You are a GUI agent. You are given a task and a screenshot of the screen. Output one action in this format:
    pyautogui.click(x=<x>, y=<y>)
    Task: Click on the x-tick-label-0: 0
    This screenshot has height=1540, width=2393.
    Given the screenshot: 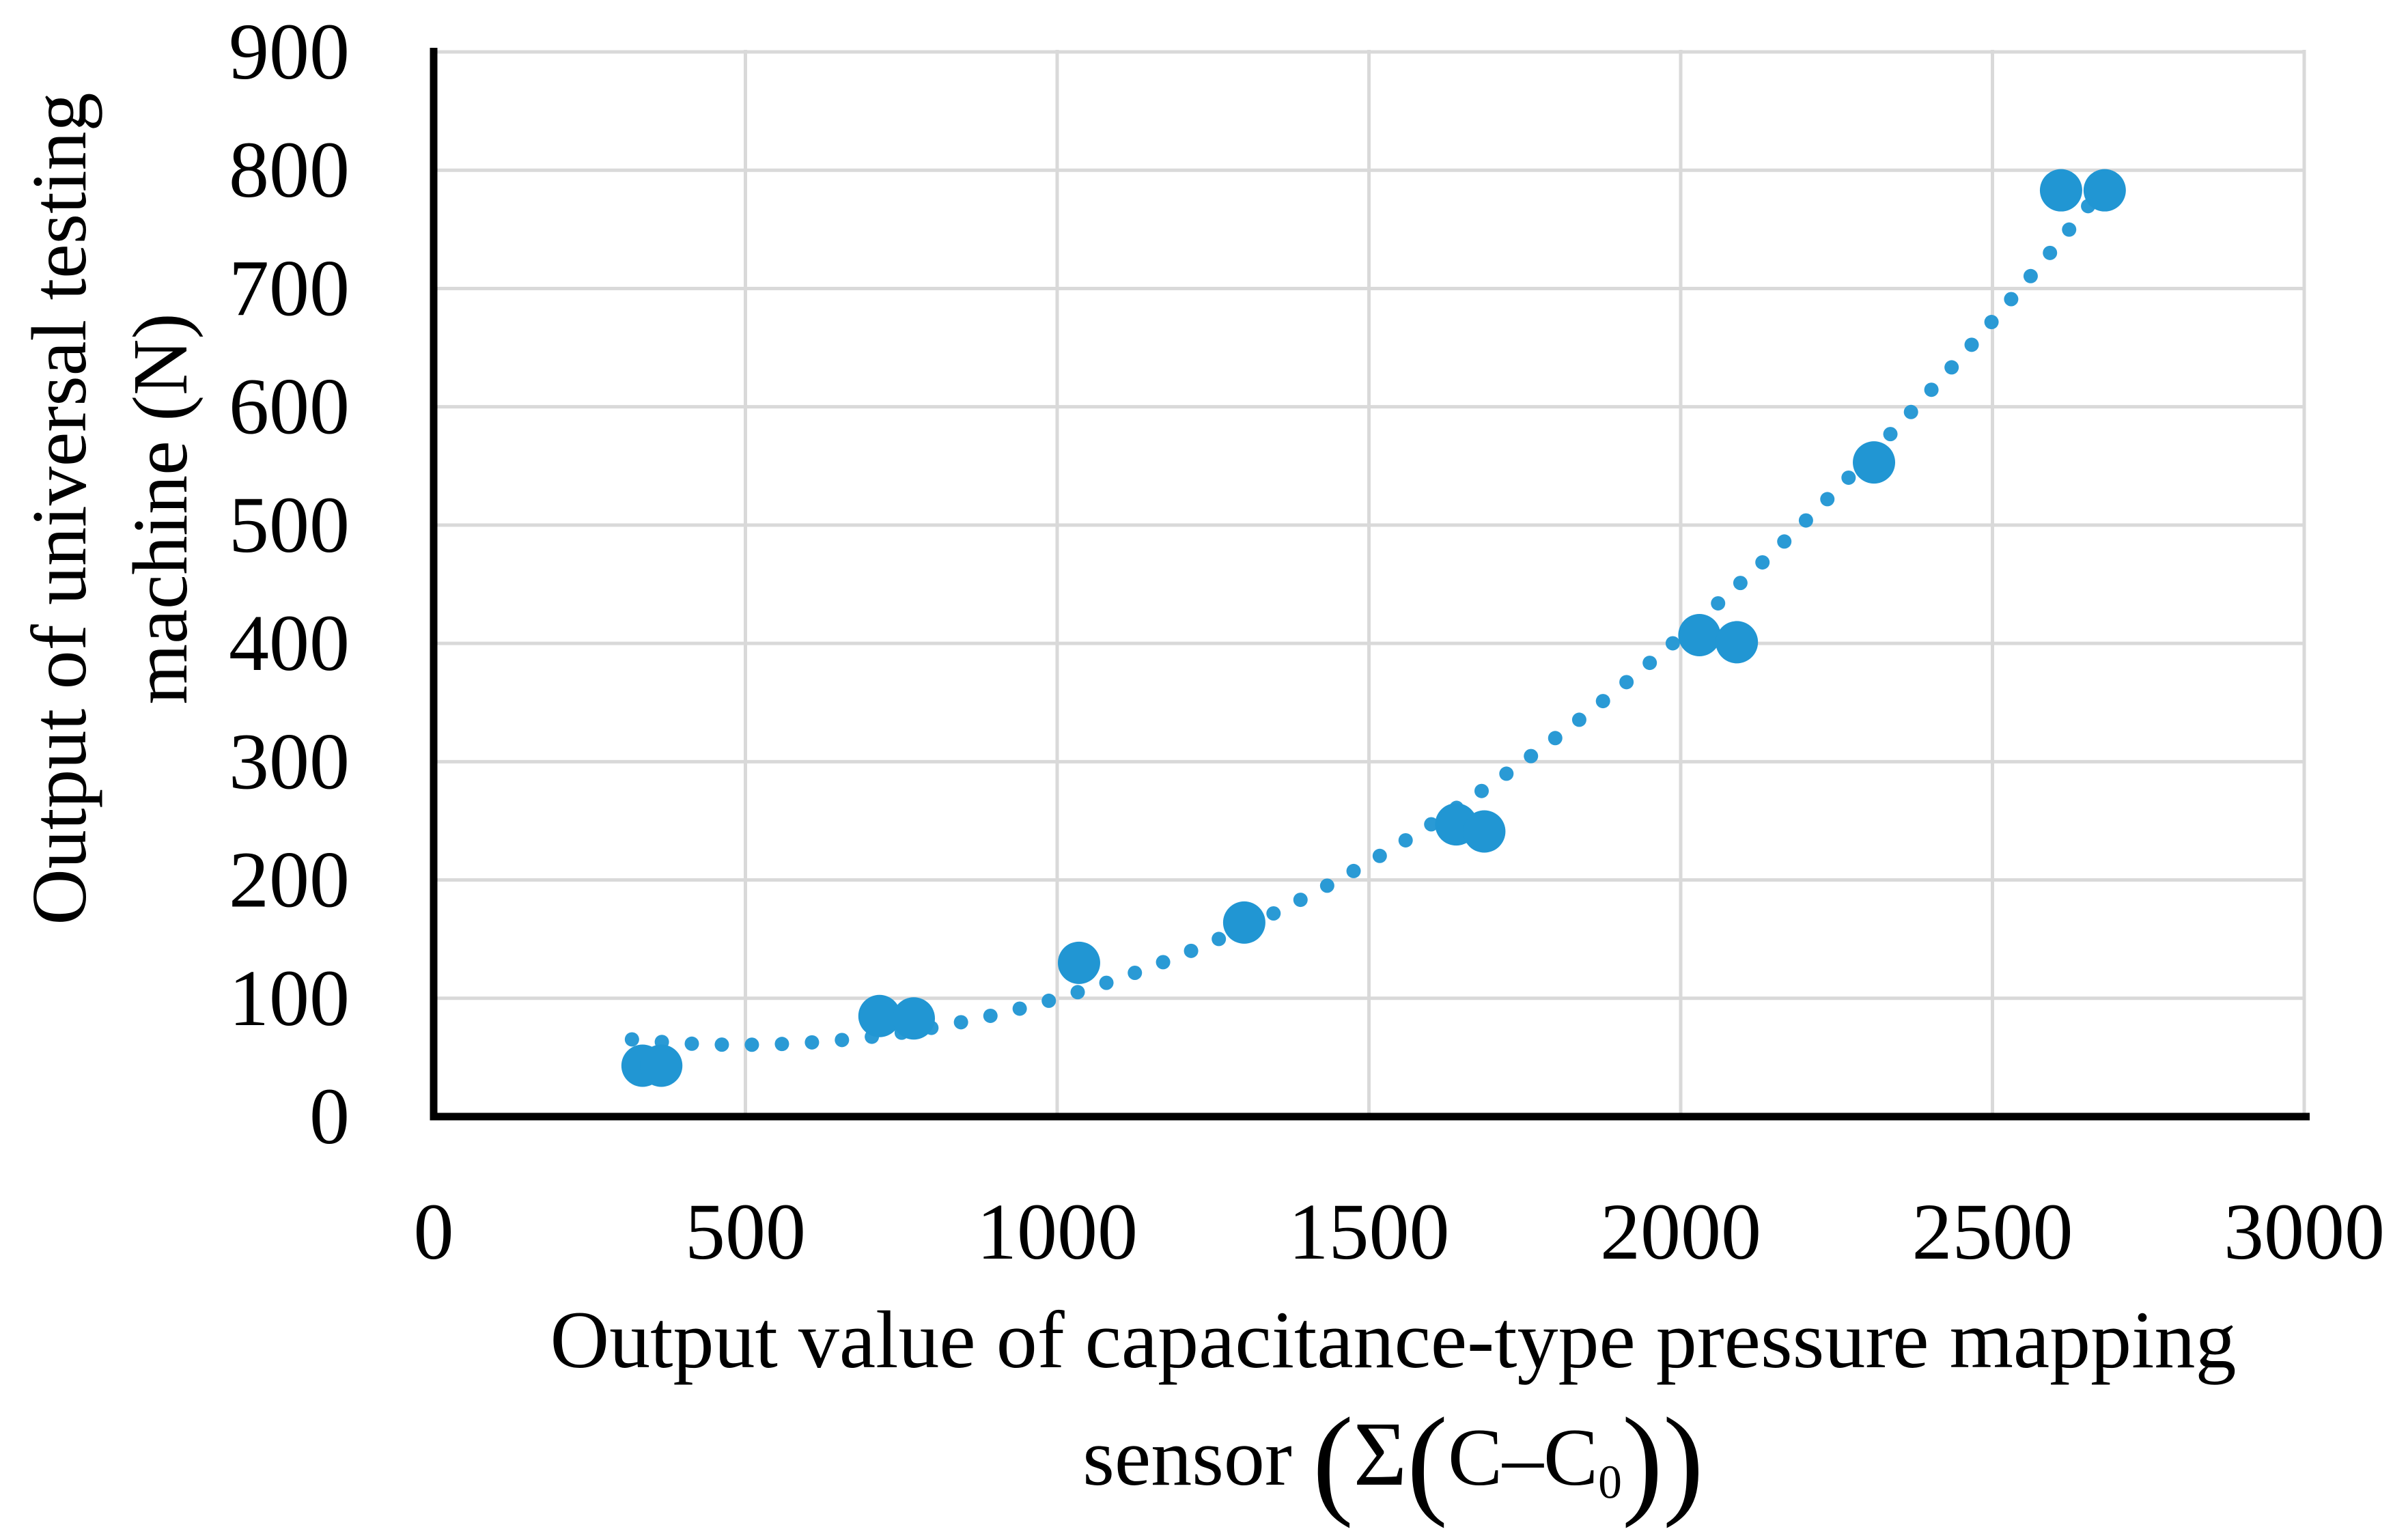 What is the action you would take?
    pyautogui.click(x=434, y=1231)
    